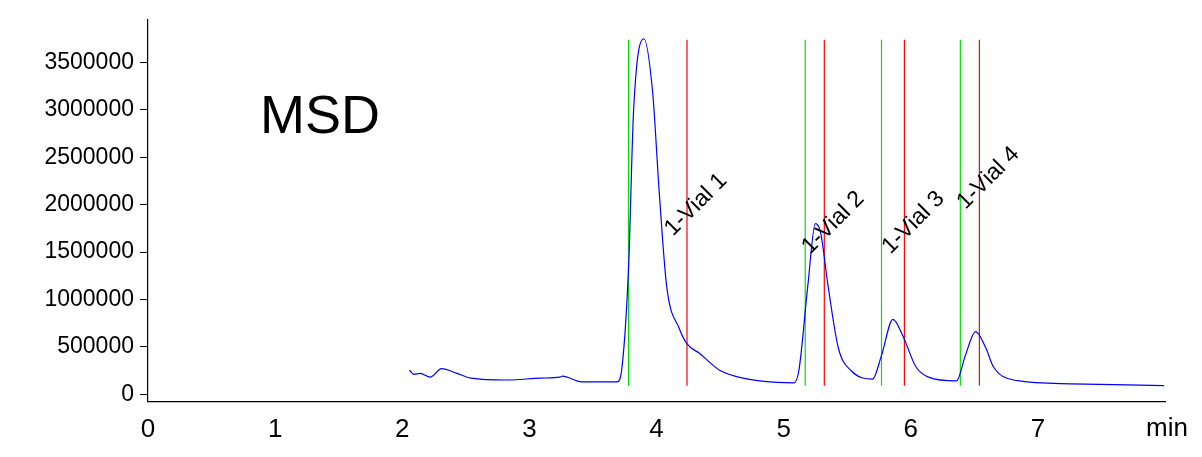  Describe the element at coordinates (127, 392) in the screenshot. I see `y-tick-label: 0` at that location.